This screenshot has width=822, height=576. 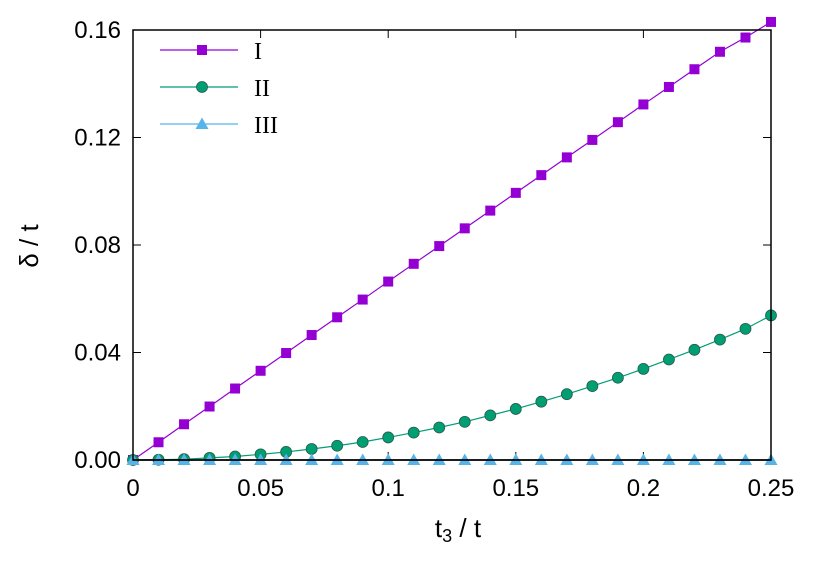 I want to click on x-axis-label: t3 / t, so click(x=458, y=529).